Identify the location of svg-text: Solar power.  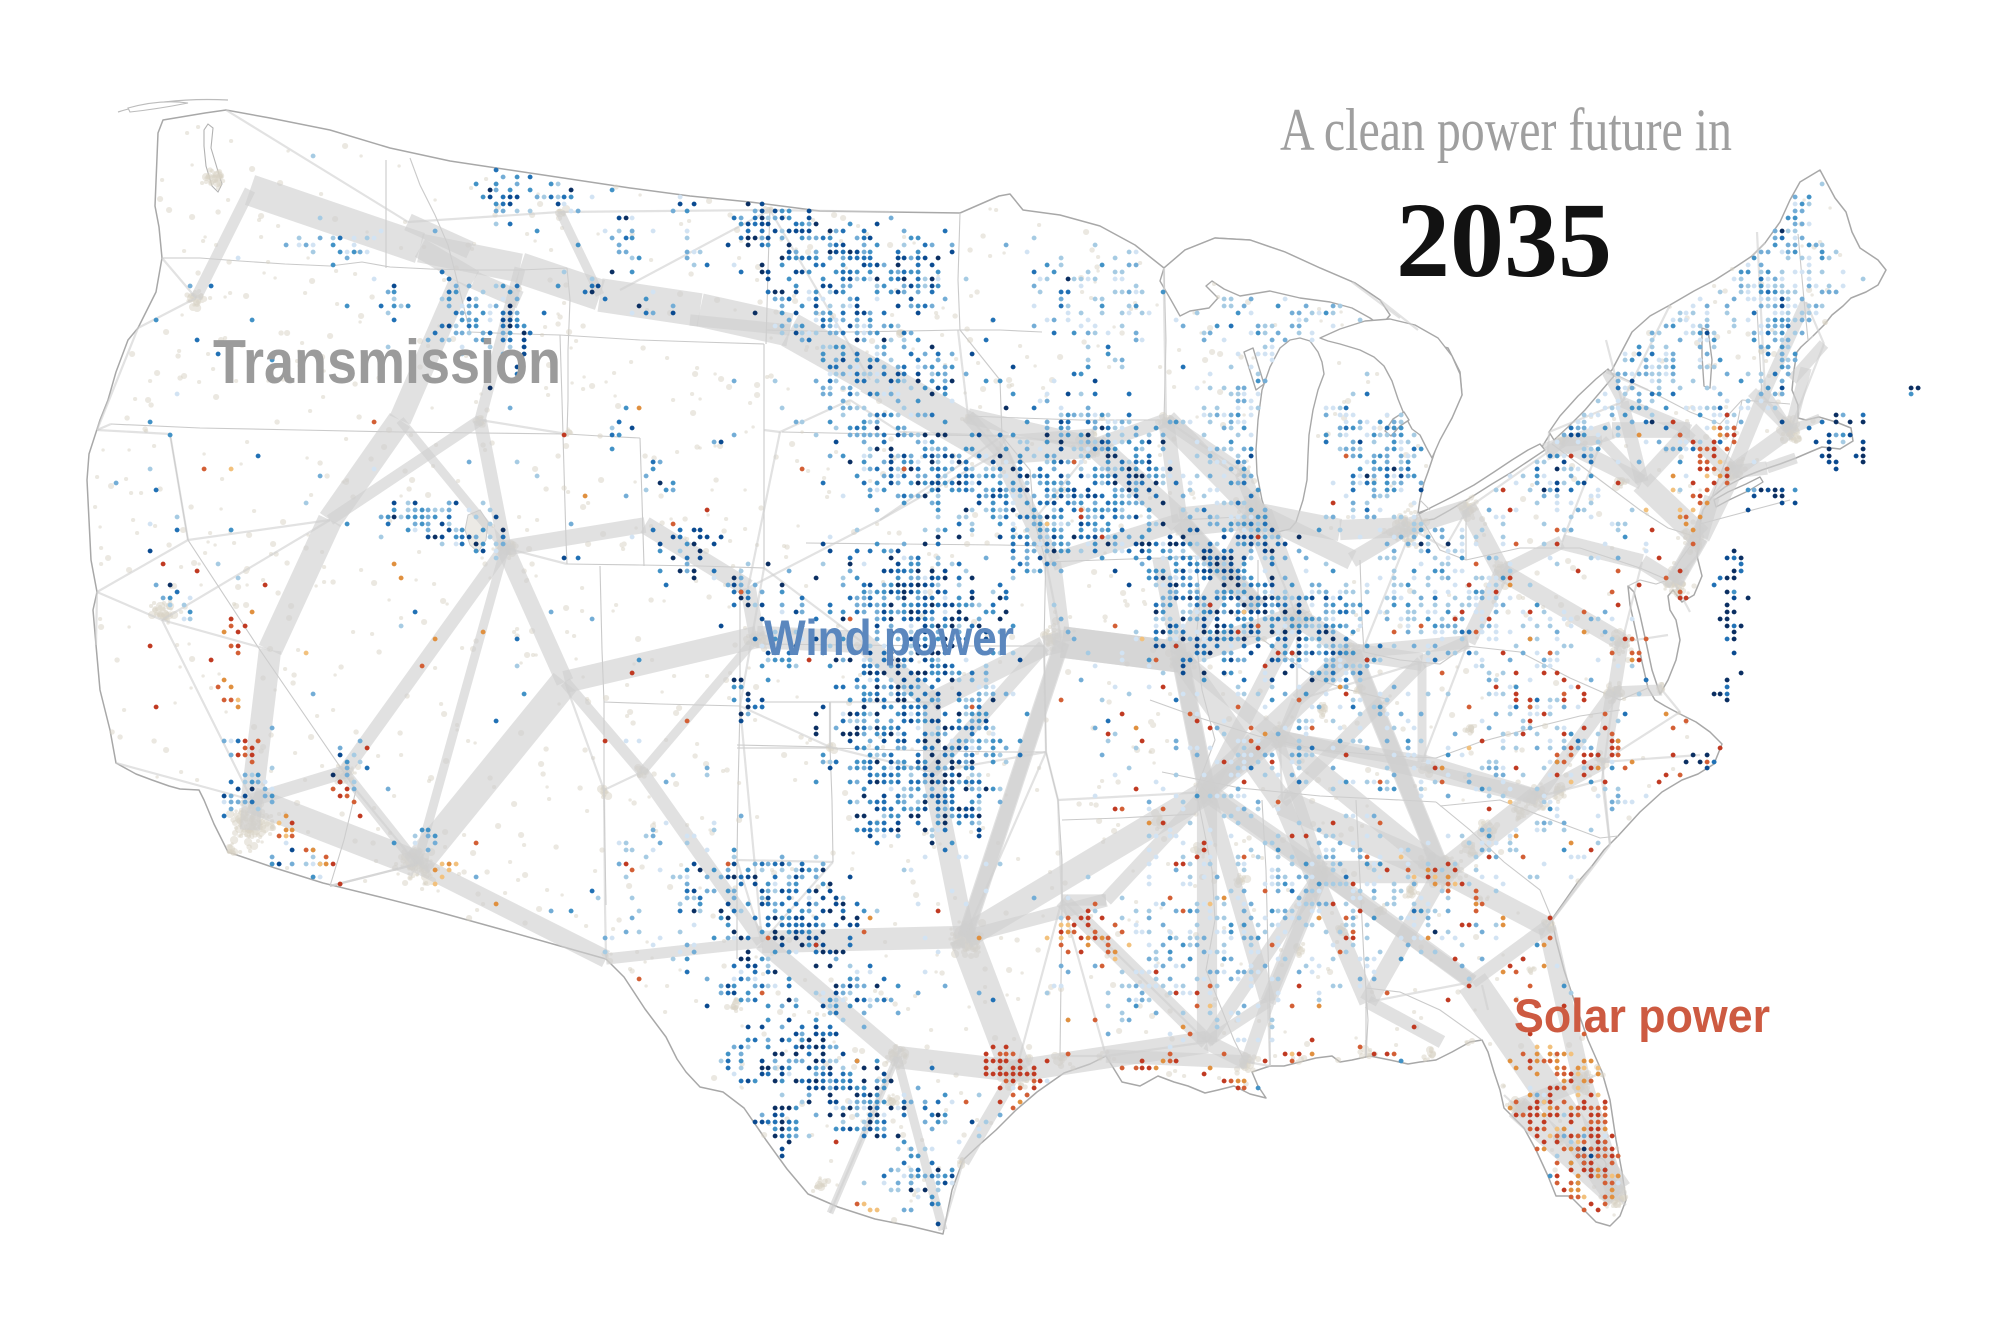
(1642, 1015).